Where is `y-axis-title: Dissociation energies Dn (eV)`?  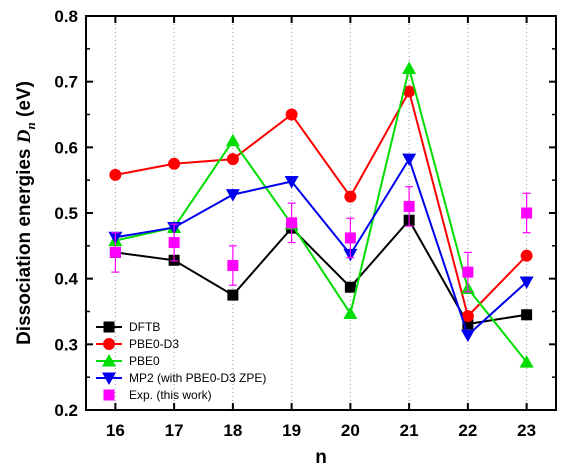 y-axis-title: Dissociation energies Dn (eV) is located at coordinates (26, 213).